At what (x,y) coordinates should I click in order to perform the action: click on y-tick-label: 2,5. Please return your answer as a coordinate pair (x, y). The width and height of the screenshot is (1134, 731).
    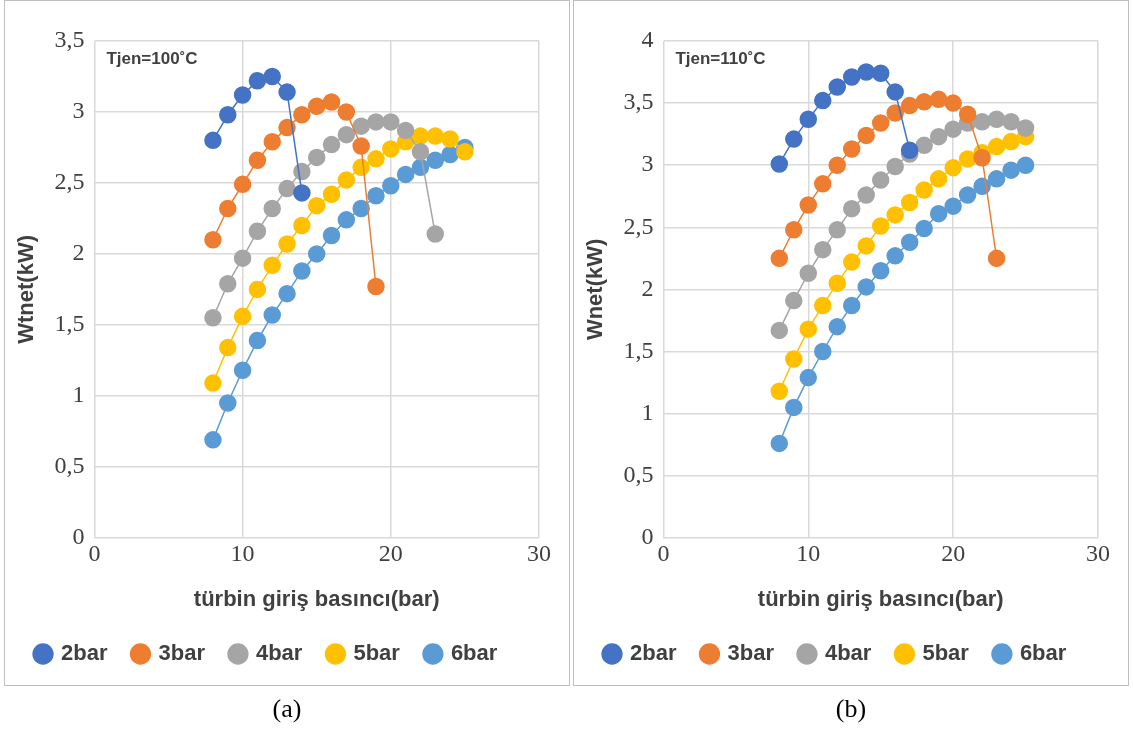
    Looking at the image, I should click on (69, 181).